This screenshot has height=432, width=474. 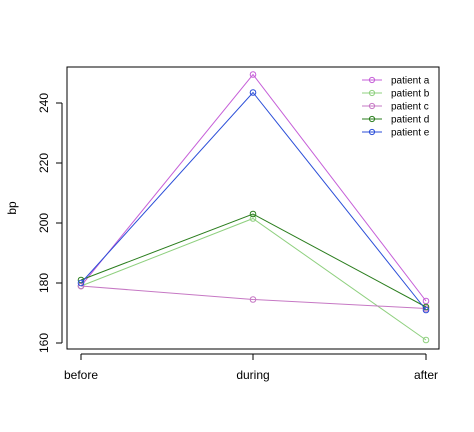 I want to click on legend-label: patient a, so click(x=410, y=81).